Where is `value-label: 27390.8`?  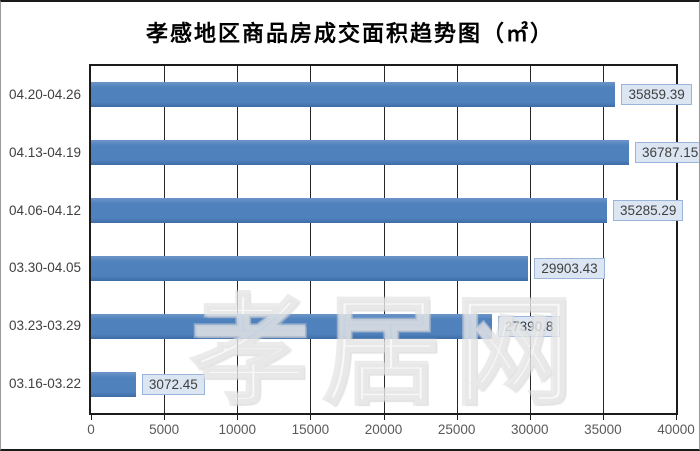
value-label: 27390.8 is located at coordinates (529, 326).